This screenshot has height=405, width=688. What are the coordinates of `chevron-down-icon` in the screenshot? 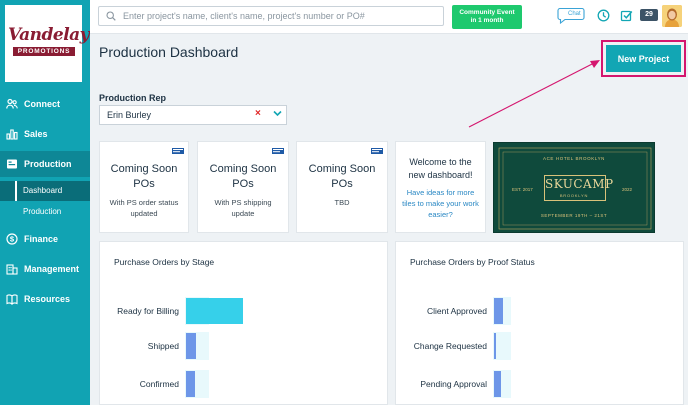 It's located at (277, 113).